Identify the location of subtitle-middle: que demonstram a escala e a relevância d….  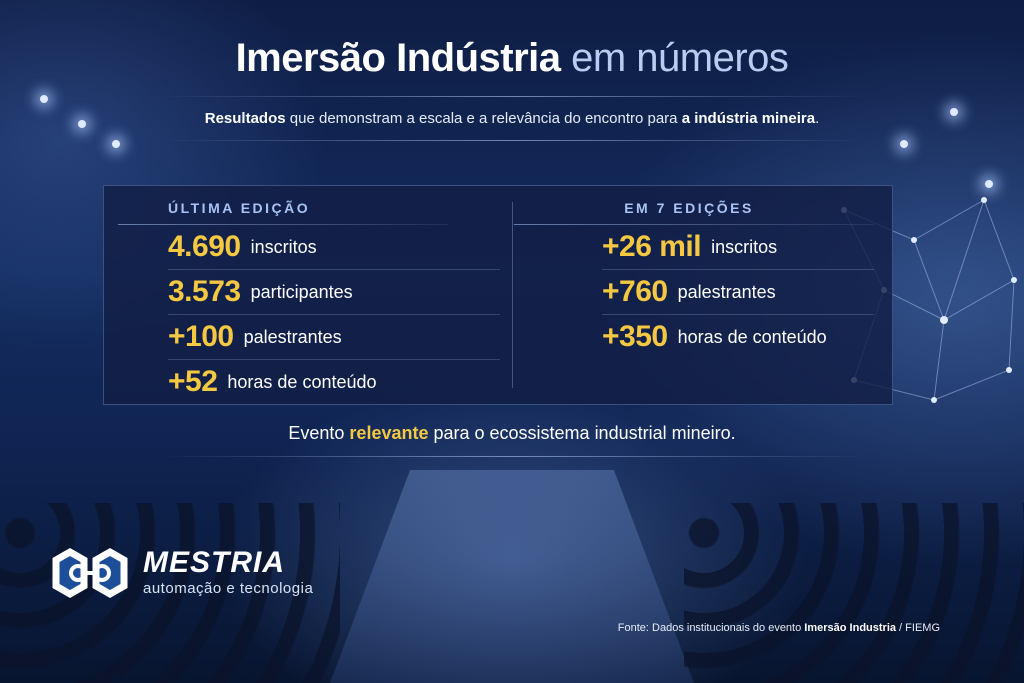
(483, 118).